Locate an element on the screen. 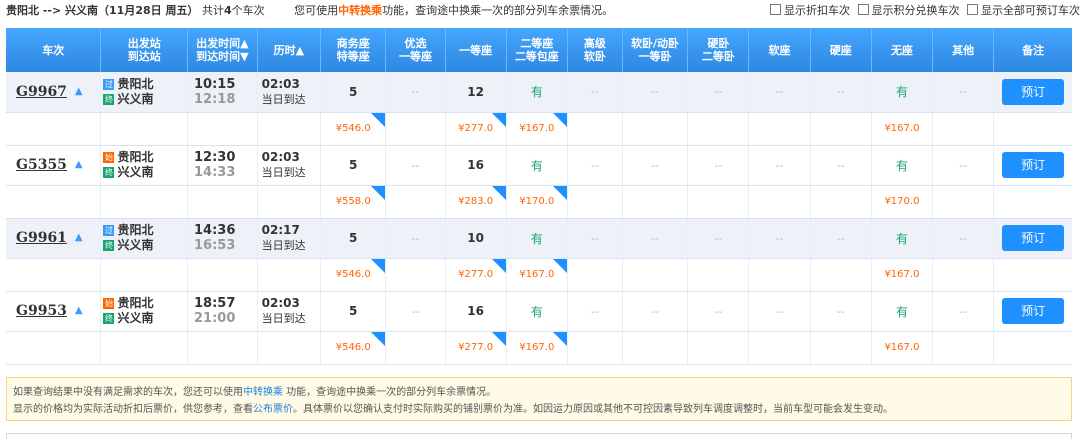  show-points-checkbox is located at coordinates (863, 9).